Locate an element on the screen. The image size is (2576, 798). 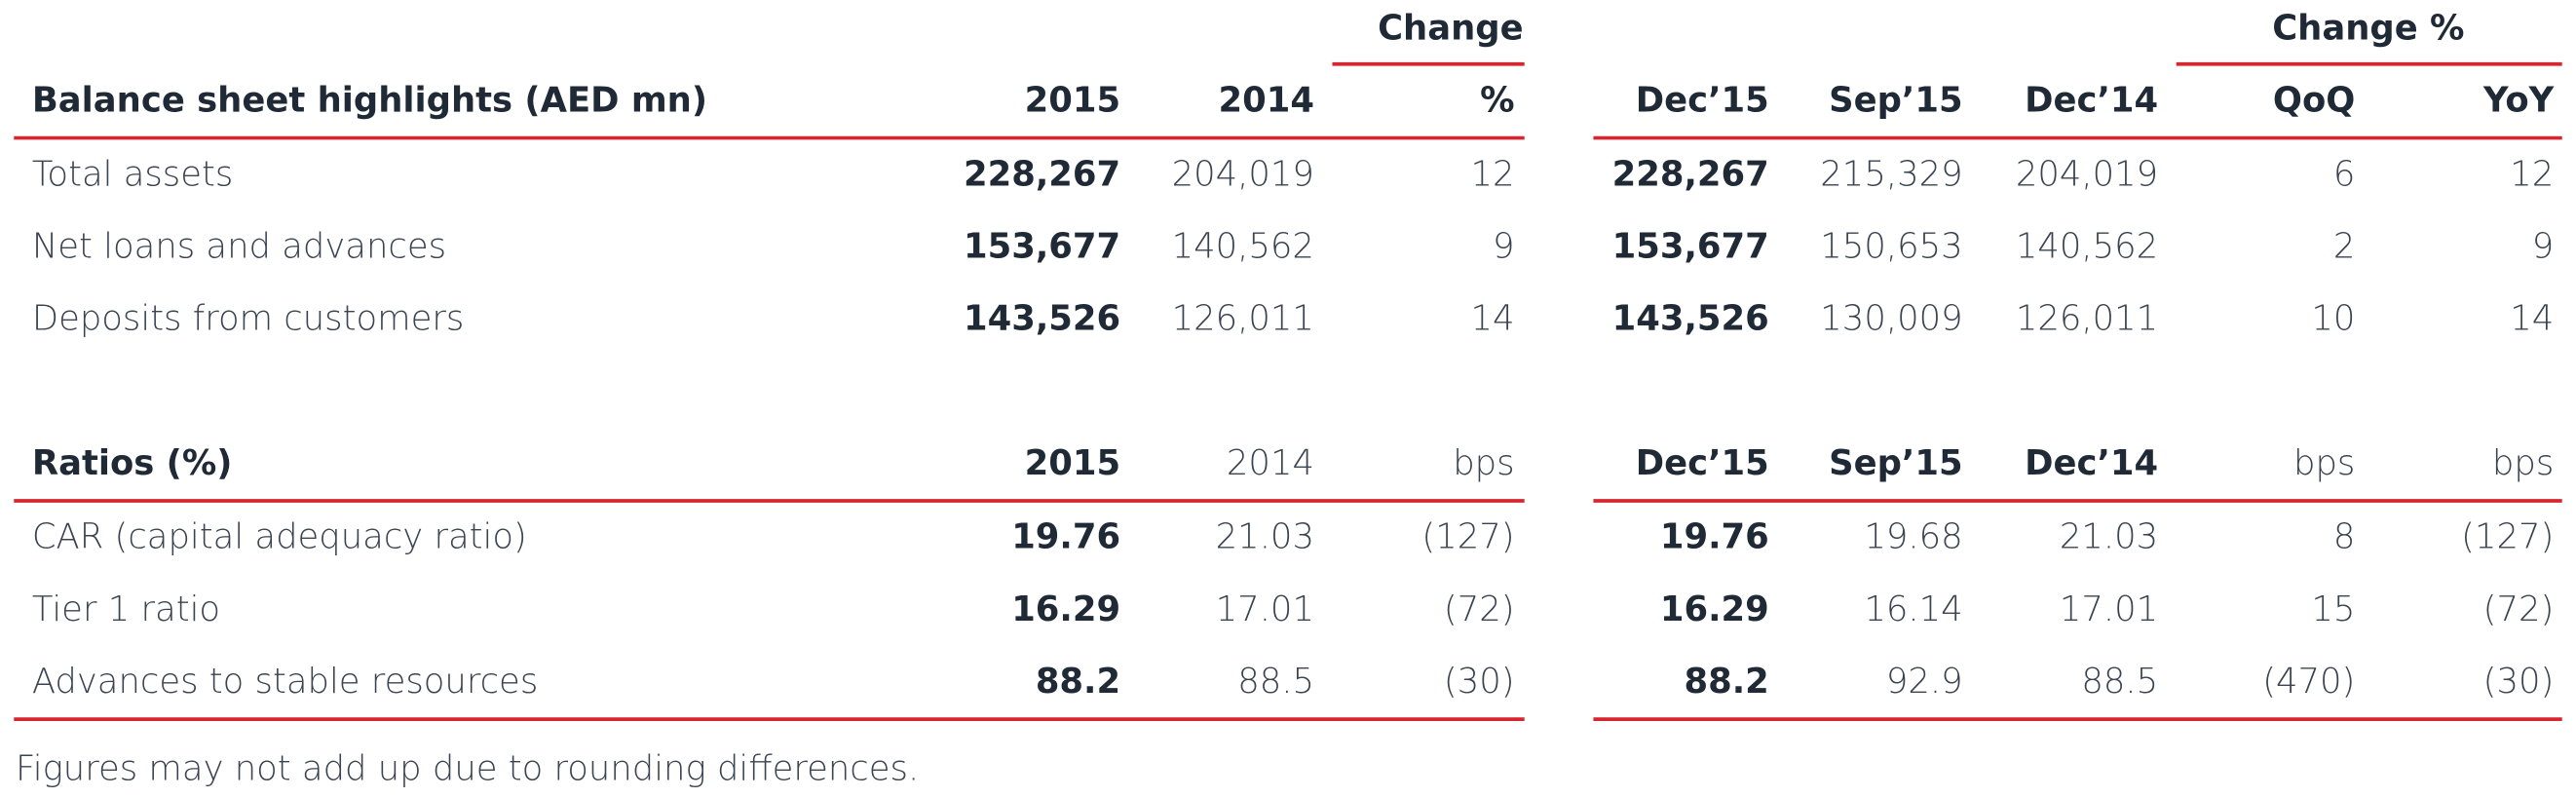
cell: 15 is located at coordinates (2333, 609).